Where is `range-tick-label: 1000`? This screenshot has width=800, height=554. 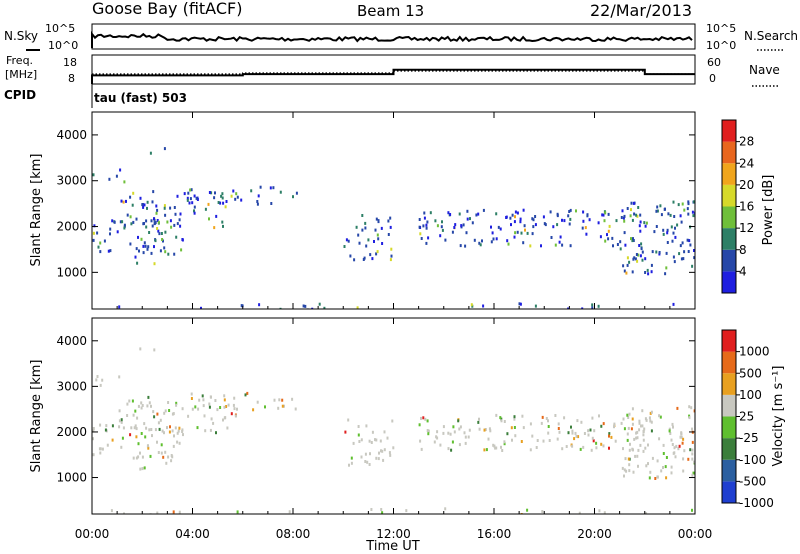
range-tick-label: 1000 is located at coordinates (71, 478).